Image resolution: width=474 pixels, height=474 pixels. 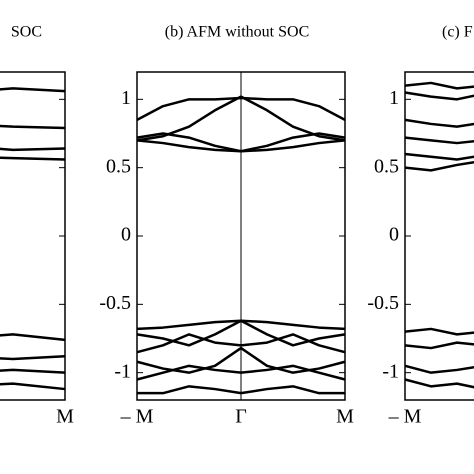 I want to click on panel-title: (b) AFM without SOC, so click(x=237, y=32).